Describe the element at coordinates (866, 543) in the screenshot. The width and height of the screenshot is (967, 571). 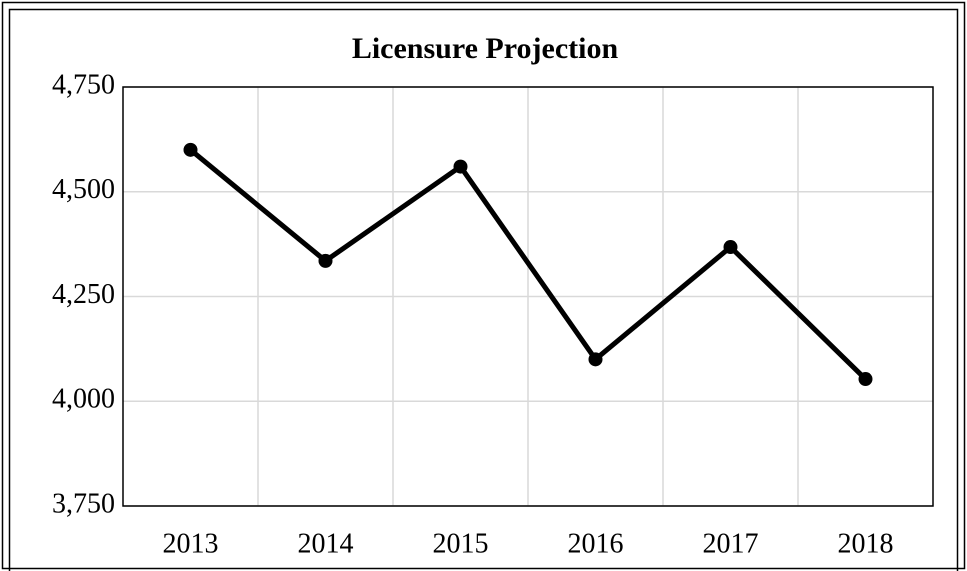
I see `x-tick-label: 2018` at that location.